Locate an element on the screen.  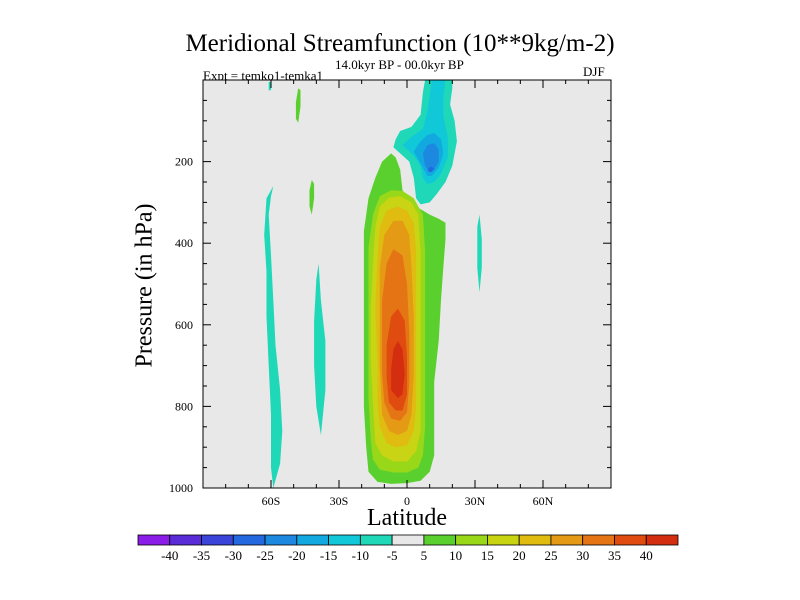
y-tick-label: 800 is located at coordinates (184, 406).